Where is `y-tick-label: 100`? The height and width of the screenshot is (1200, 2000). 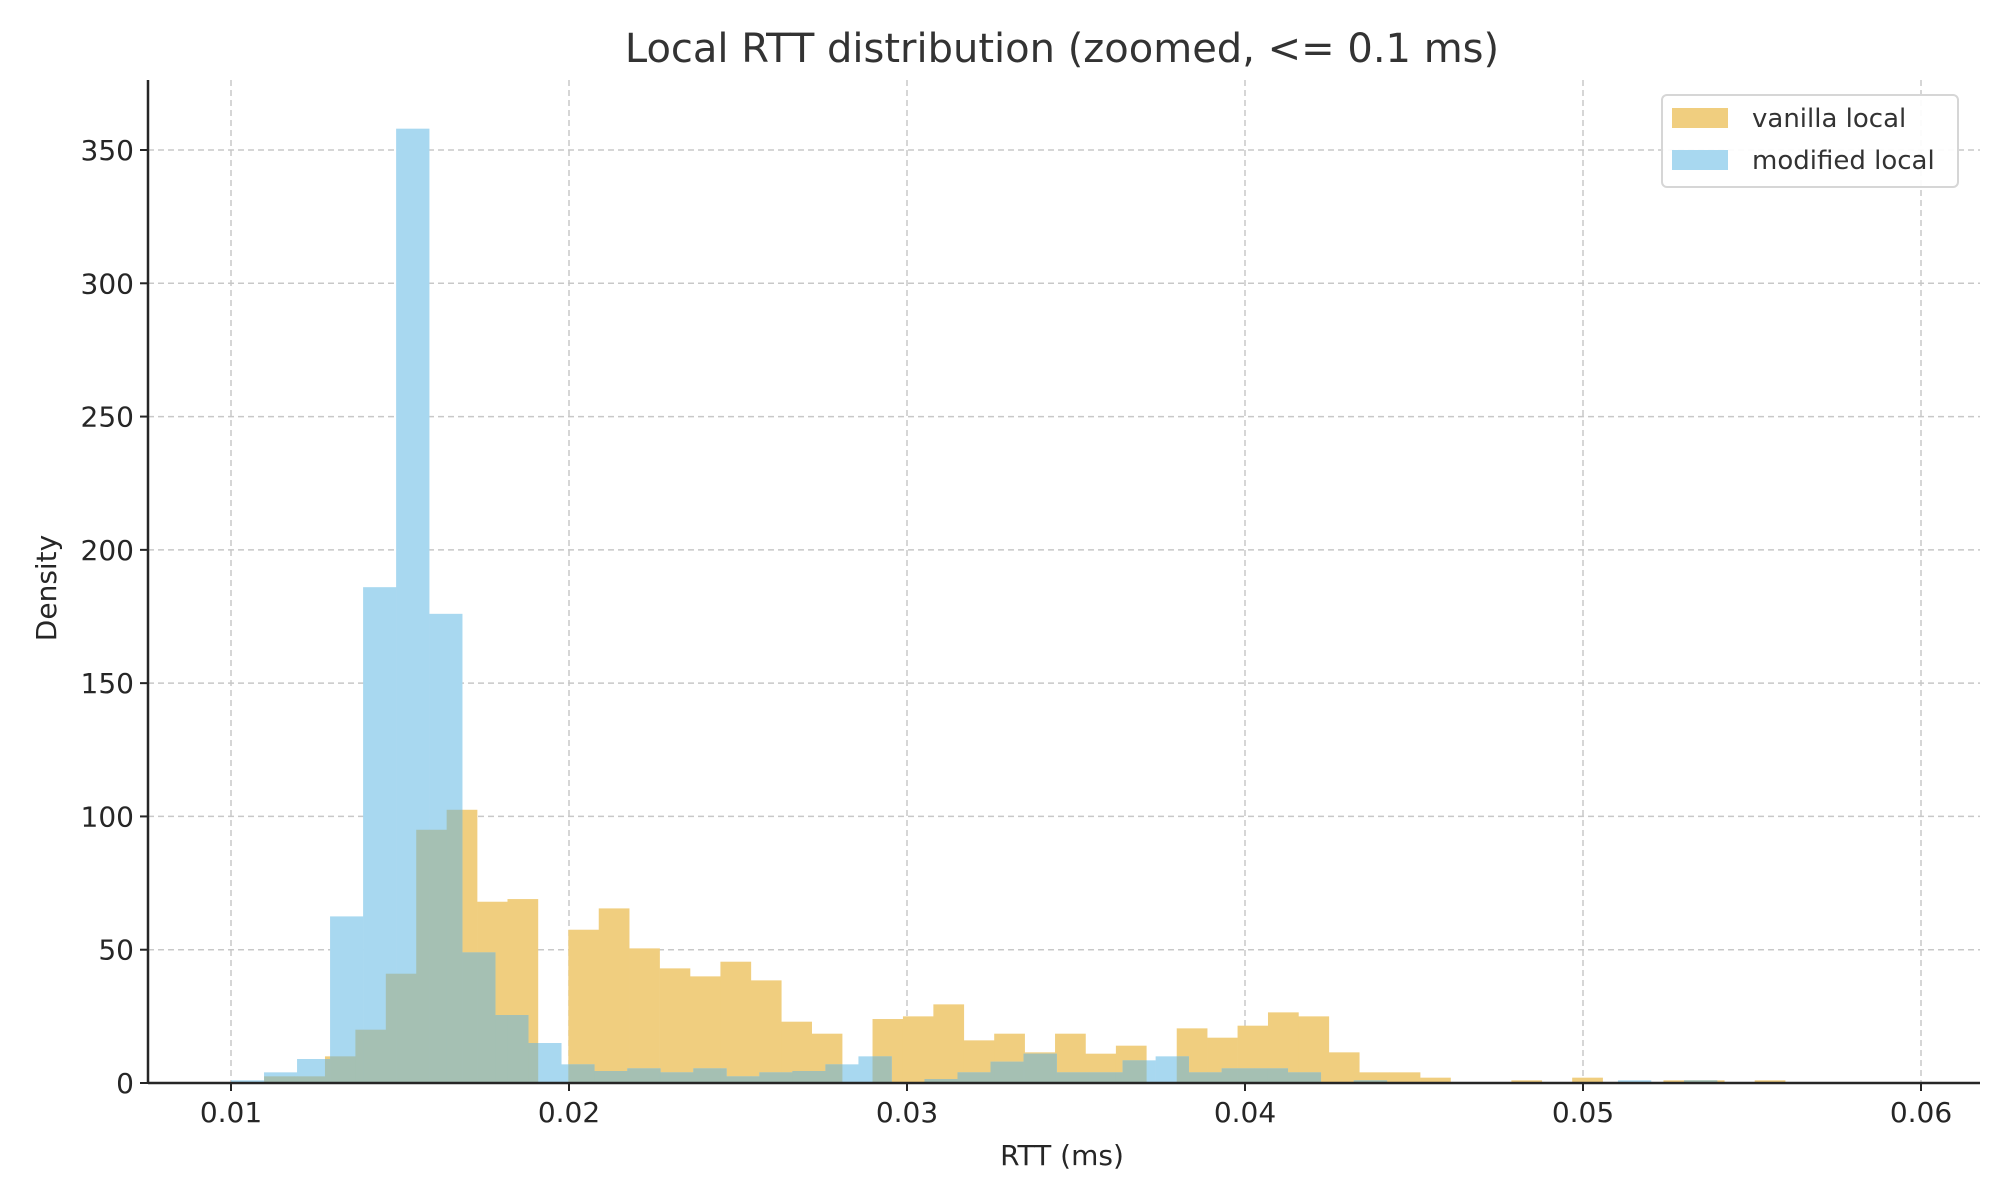
y-tick-label: 100 is located at coordinates (107, 816).